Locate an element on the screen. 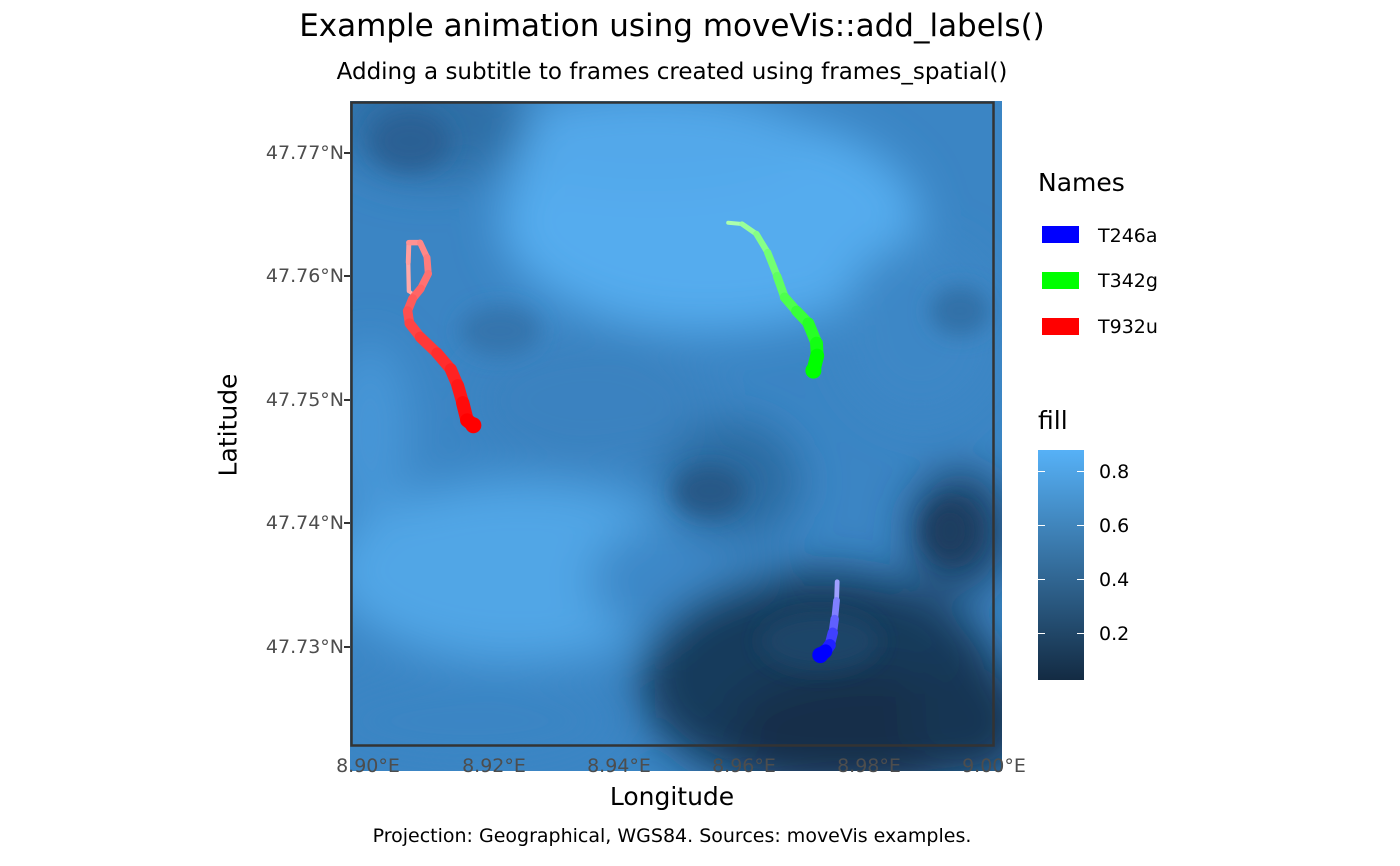 This screenshot has height=866, width=1400. y-tick-label: 47.77°N is located at coordinates (304, 153).